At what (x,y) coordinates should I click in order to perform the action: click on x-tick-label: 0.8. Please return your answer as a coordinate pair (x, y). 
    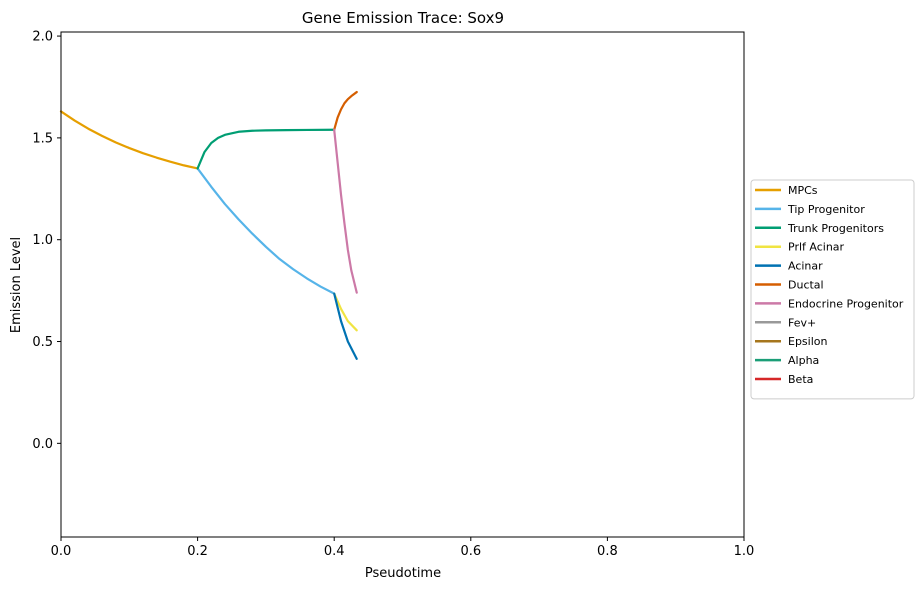
    Looking at the image, I should click on (607, 551).